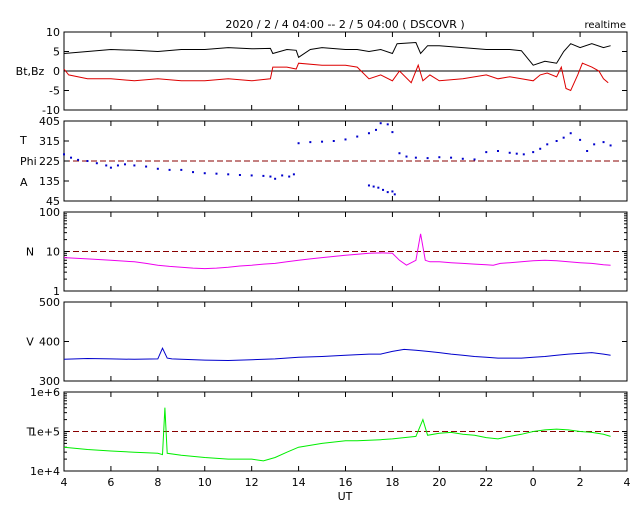 The image size is (640, 512). What do you see at coordinates (49, 141) in the screenshot?
I see `phi-ytick-label: 315` at bounding box center [49, 141].